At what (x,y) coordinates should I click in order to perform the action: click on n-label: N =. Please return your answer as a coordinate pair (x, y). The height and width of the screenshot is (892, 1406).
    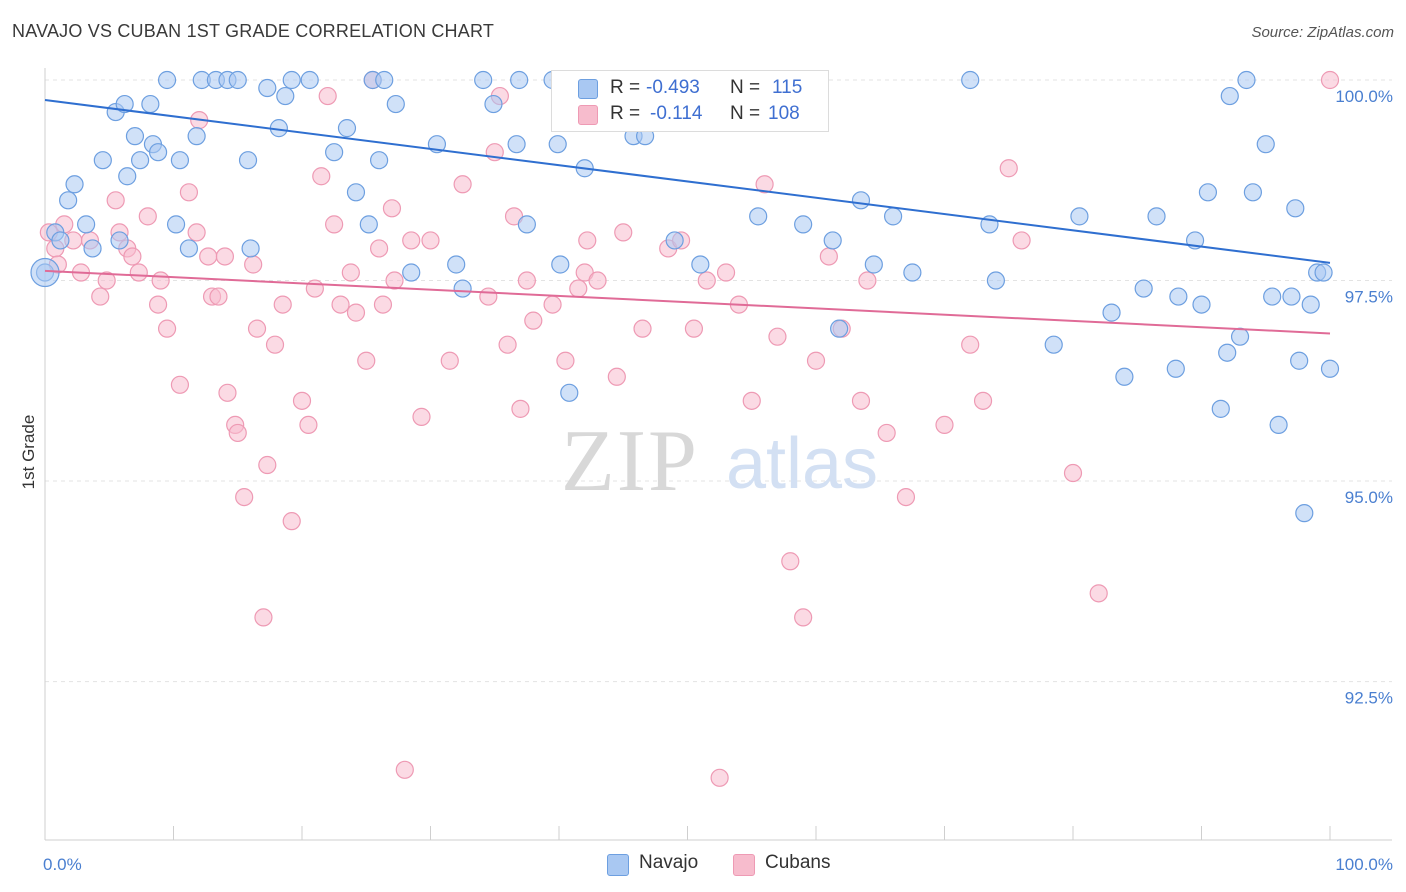
    Looking at the image, I should click on (745, 113).